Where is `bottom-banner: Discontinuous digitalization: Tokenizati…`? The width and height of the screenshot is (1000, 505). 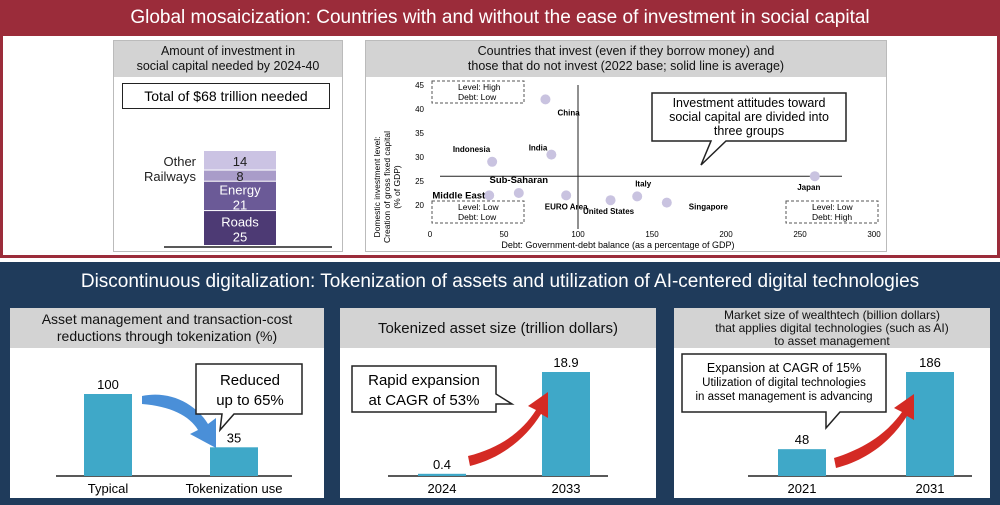
bottom-banner: Discontinuous digitalization: Tokenizati… is located at coordinates (500, 282).